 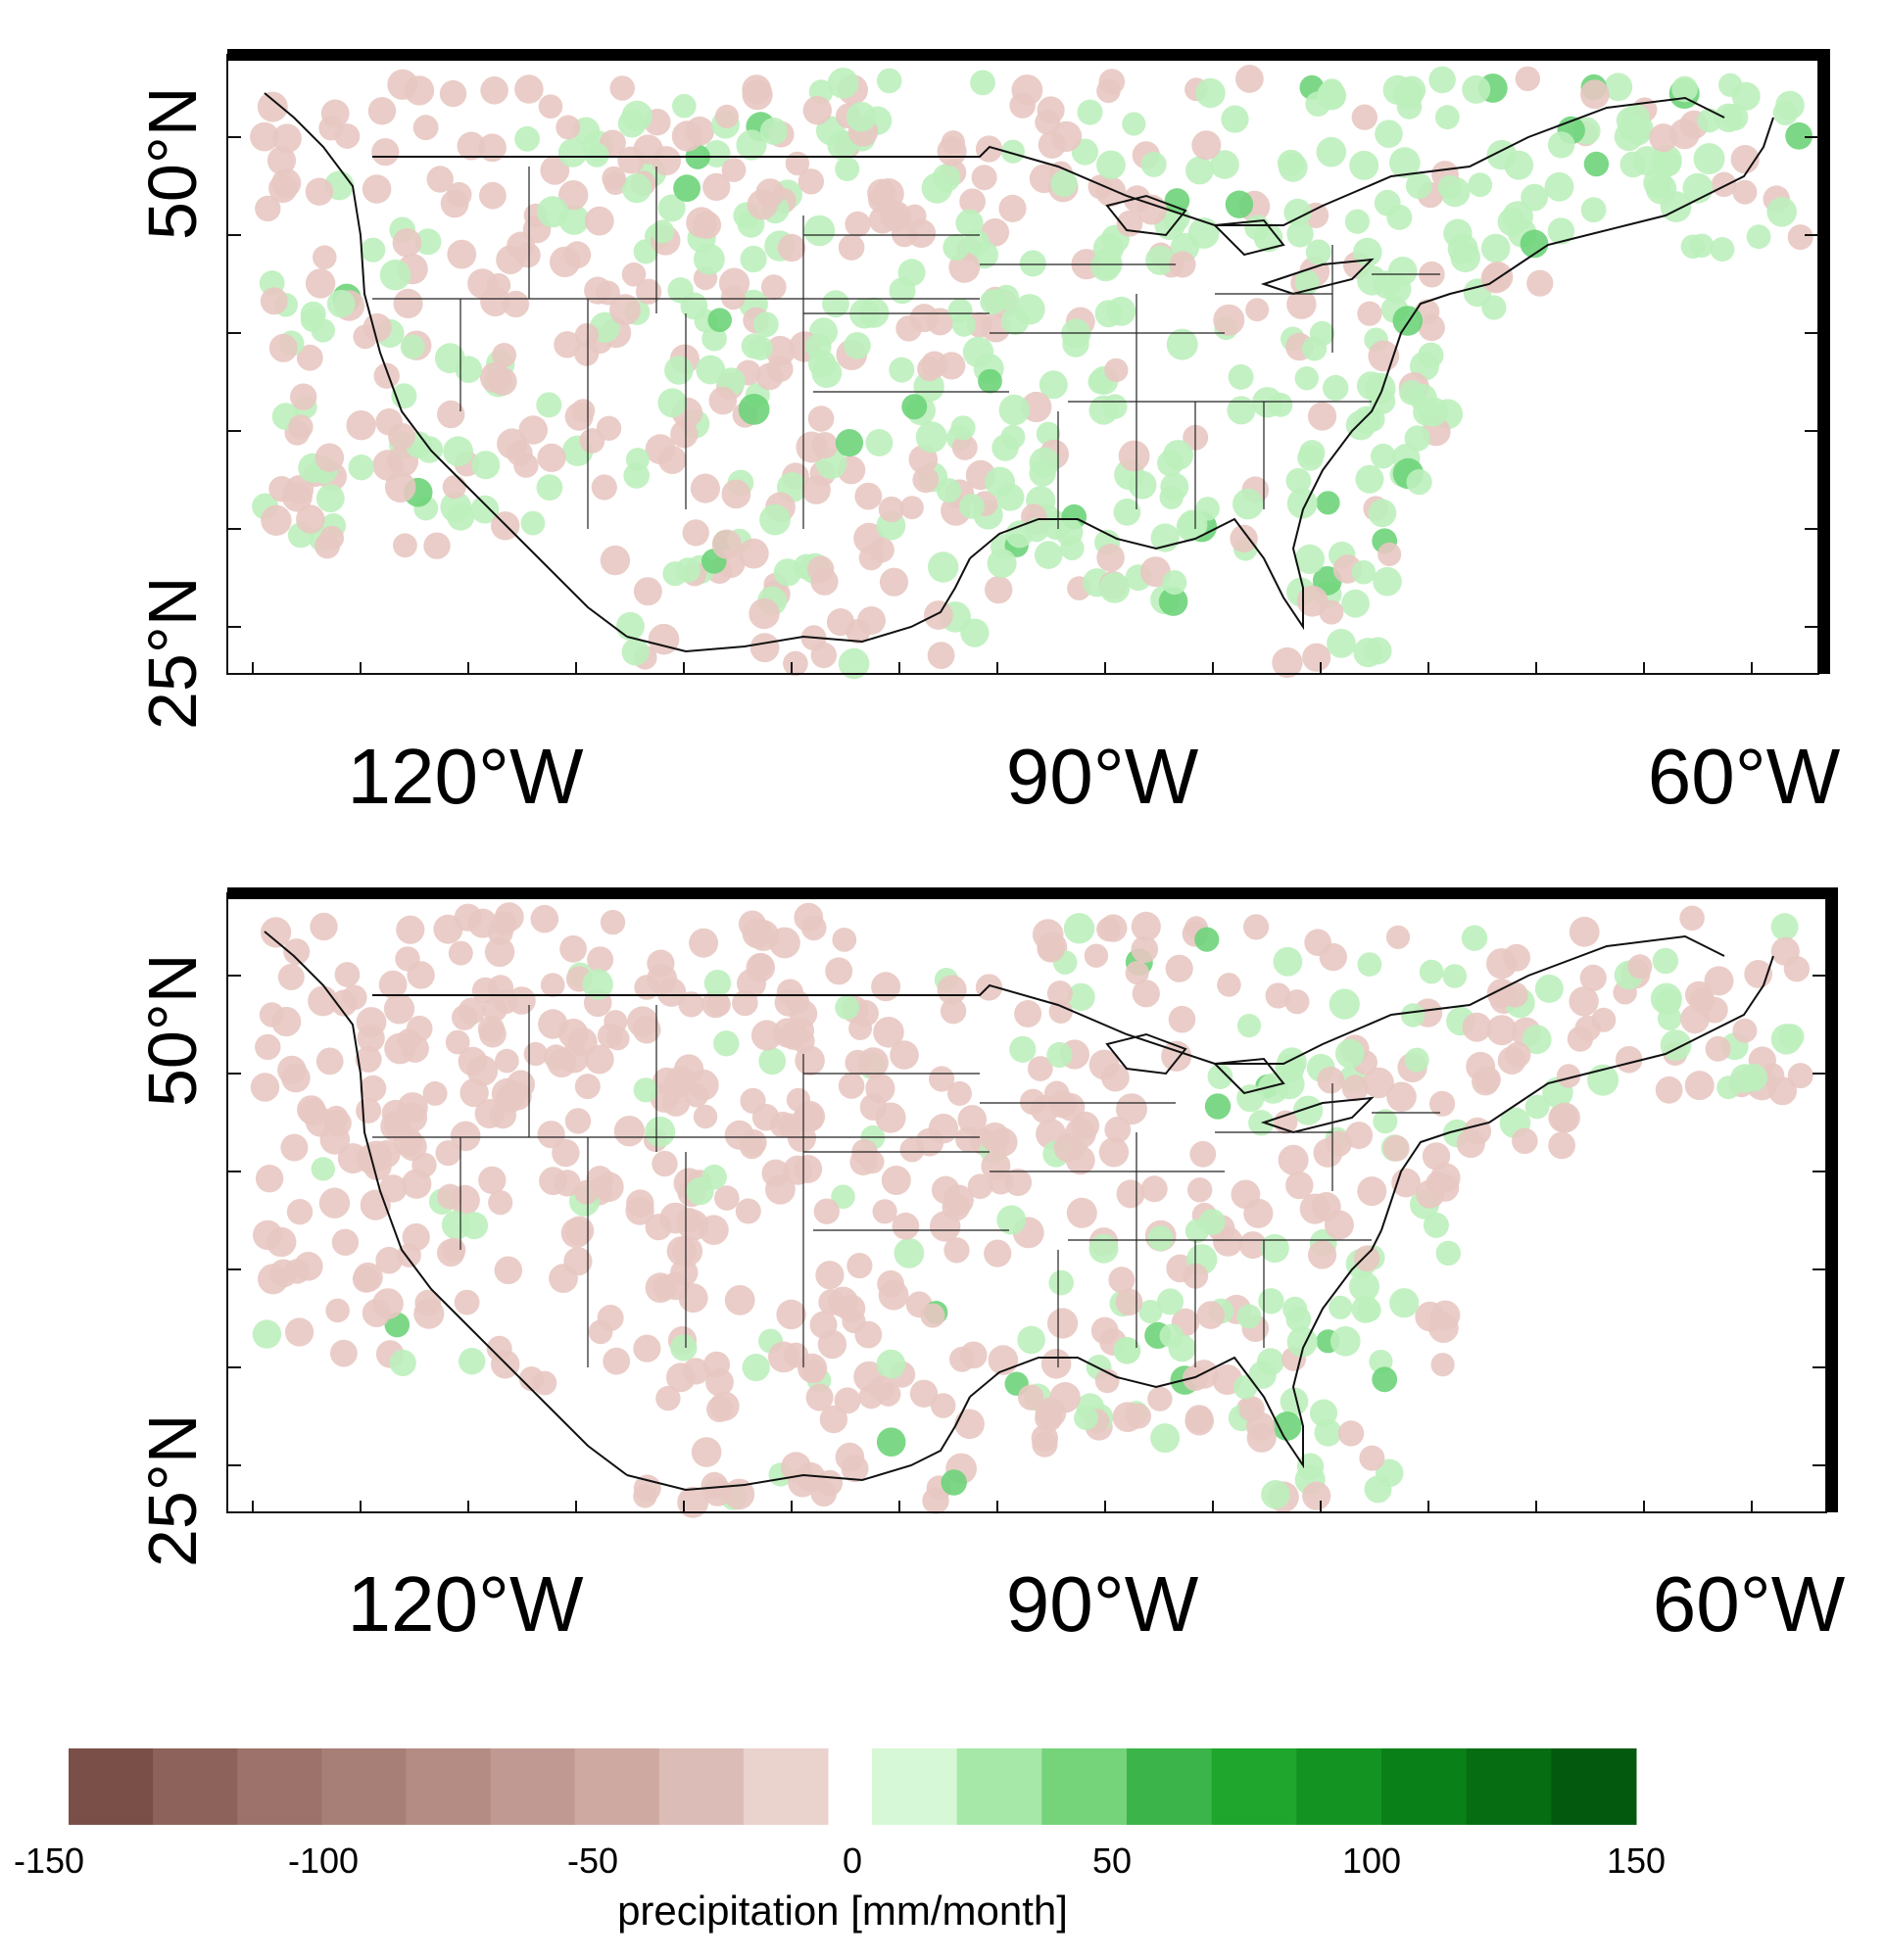 What do you see at coordinates (172, 654) in the screenshot?
I see `lat-label-25n: 25°N` at bounding box center [172, 654].